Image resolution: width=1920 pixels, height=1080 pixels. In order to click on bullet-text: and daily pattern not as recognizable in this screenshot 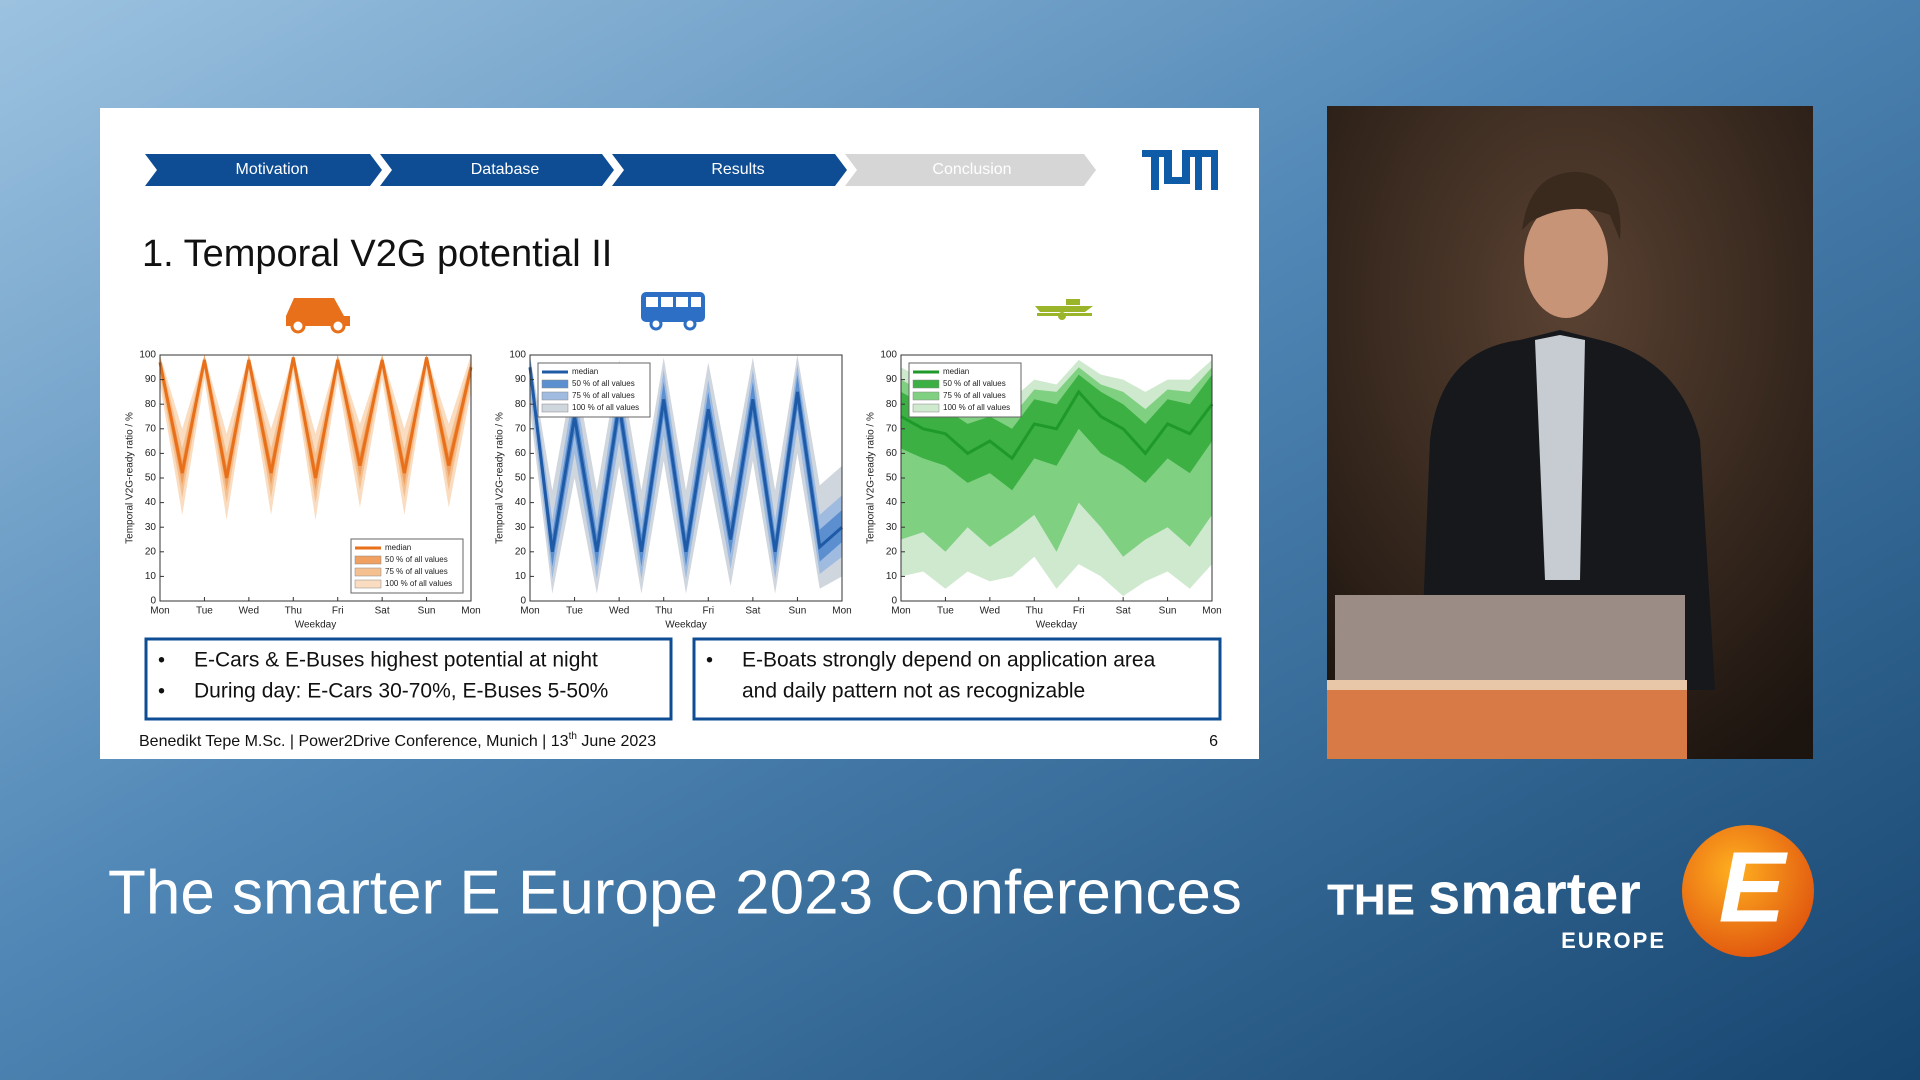, I will do `click(913, 691)`.